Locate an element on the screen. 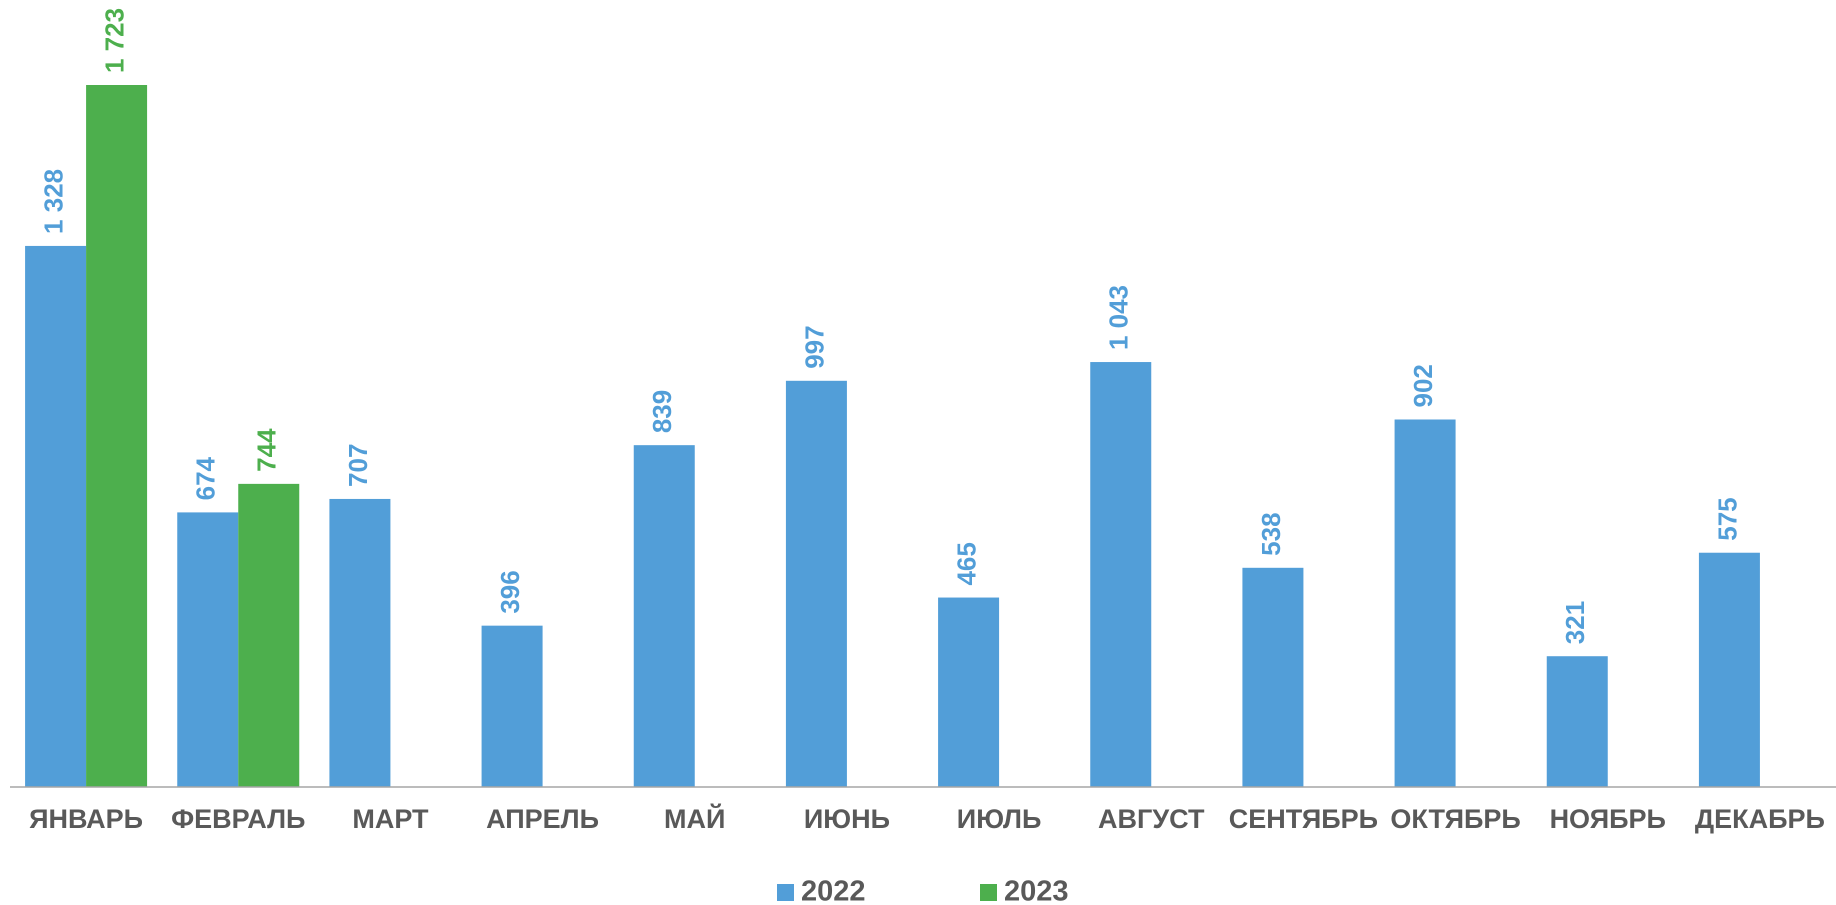  value-label: 1 723 is located at coordinates (114, 40).